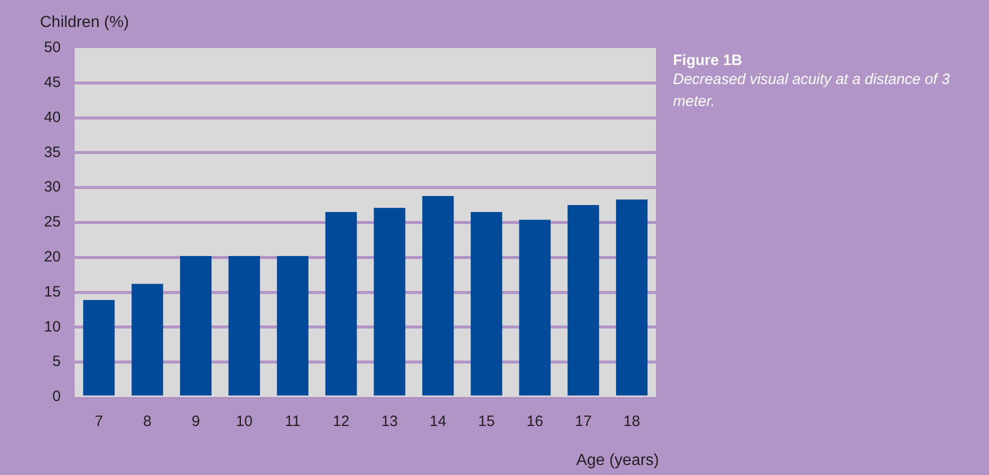 The height and width of the screenshot is (475, 989). Describe the element at coordinates (244, 421) in the screenshot. I see `x-tick-label: 10` at that location.